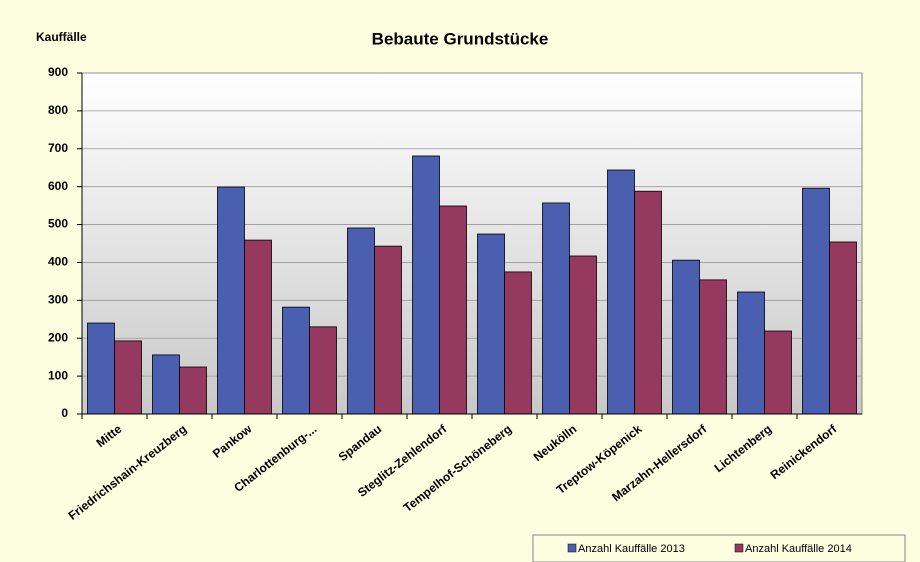 Image resolution: width=920 pixels, height=562 pixels. I want to click on y-tick-label: 700, so click(58, 148).